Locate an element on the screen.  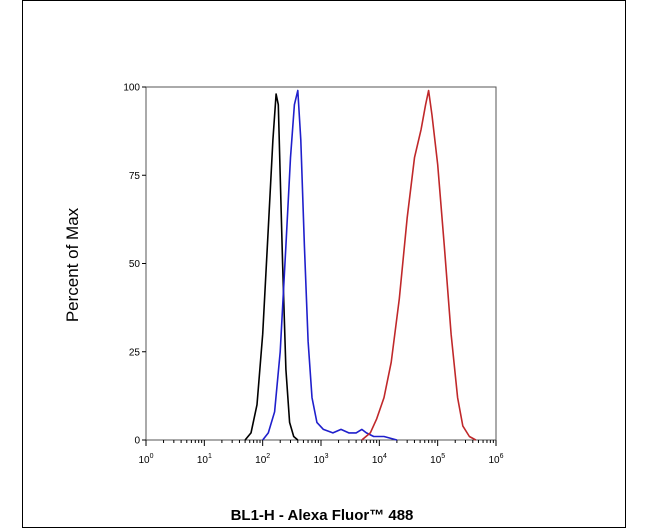
y-axis-label: Percent of Max is located at coordinates (72, 264).